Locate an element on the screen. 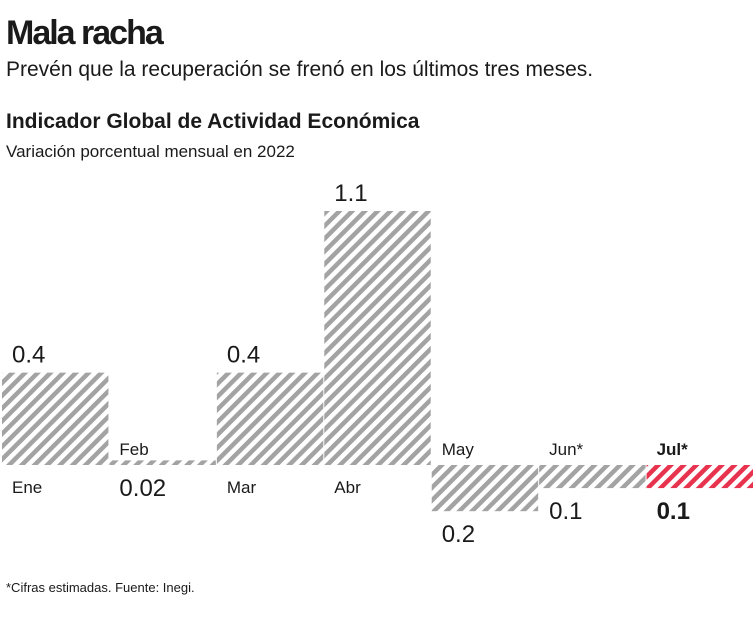  chart-subtitle: Variación porcentual mensual en 2022 is located at coordinates (150, 151).